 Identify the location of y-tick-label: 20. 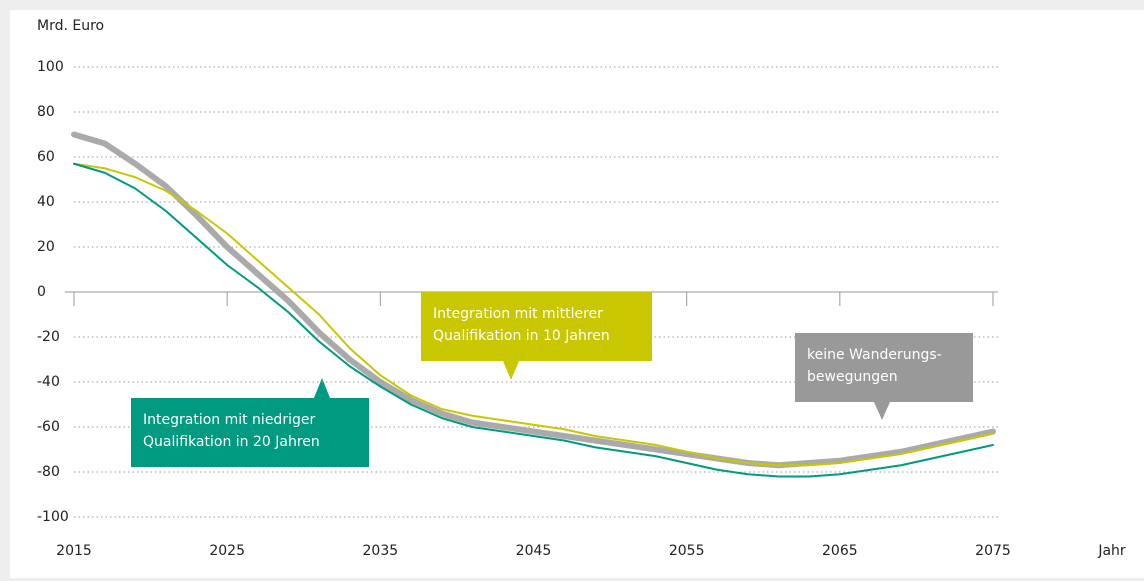
(46, 247).